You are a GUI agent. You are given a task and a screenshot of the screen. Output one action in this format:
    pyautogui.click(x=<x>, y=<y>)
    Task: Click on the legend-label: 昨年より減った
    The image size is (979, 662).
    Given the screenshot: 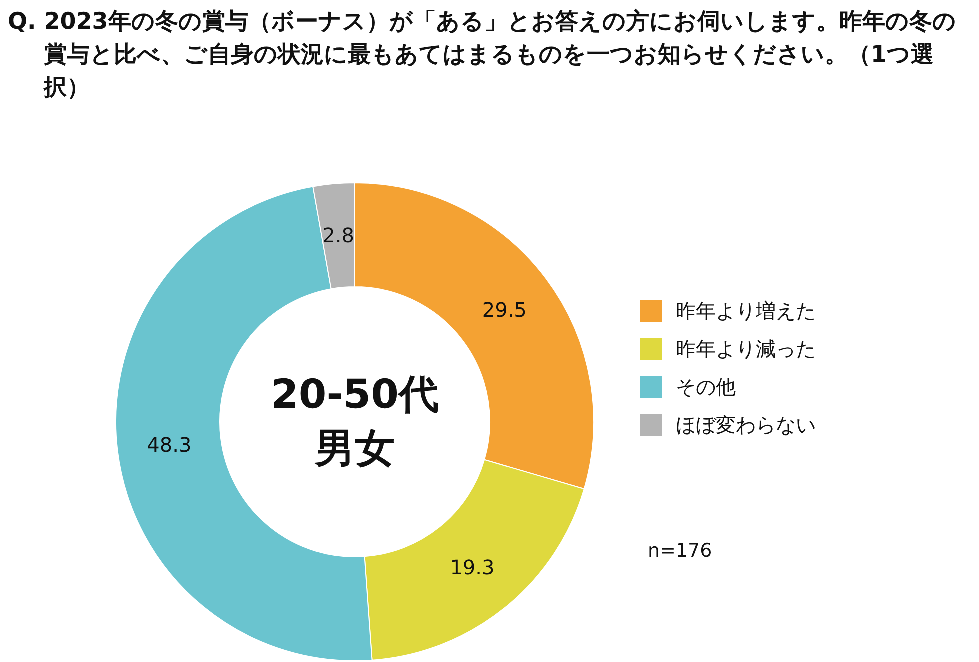 What is the action you would take?
    pyautogui.click(x=746, y=349)
    